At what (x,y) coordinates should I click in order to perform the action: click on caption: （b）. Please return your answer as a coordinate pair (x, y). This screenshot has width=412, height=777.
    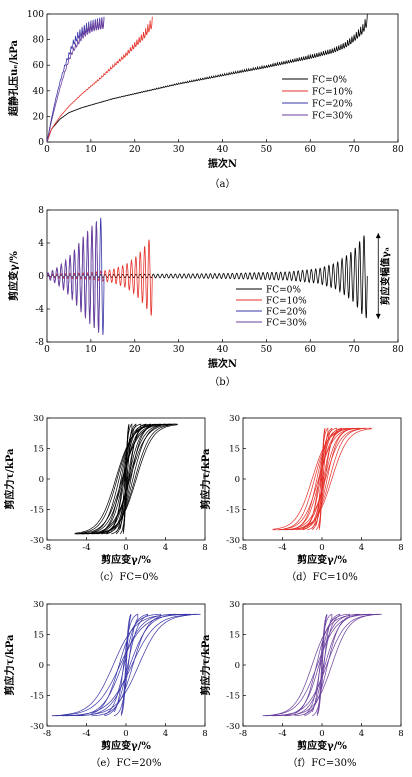
    Looking at the image, I should click on (222, 382).